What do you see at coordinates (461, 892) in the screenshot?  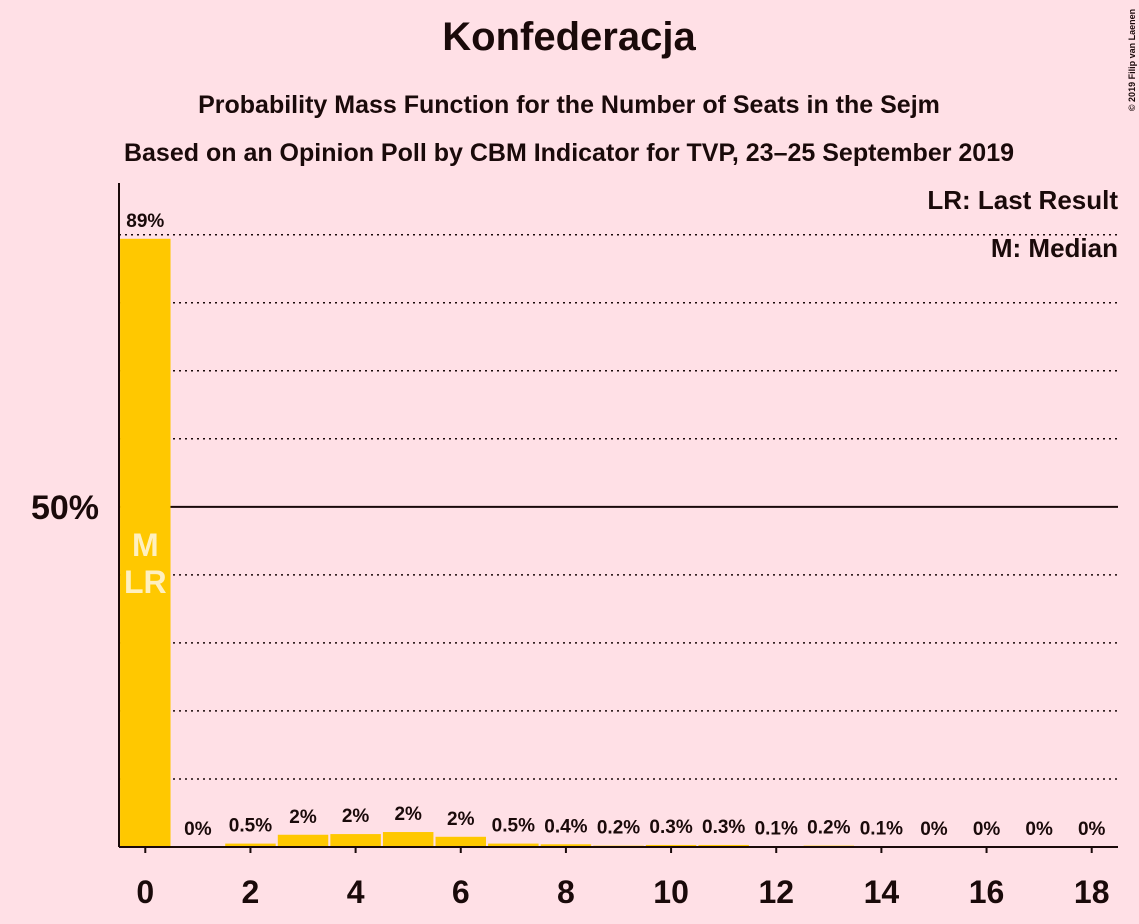 I see `x-tick-label: 6` at bounding box center [461, 892].